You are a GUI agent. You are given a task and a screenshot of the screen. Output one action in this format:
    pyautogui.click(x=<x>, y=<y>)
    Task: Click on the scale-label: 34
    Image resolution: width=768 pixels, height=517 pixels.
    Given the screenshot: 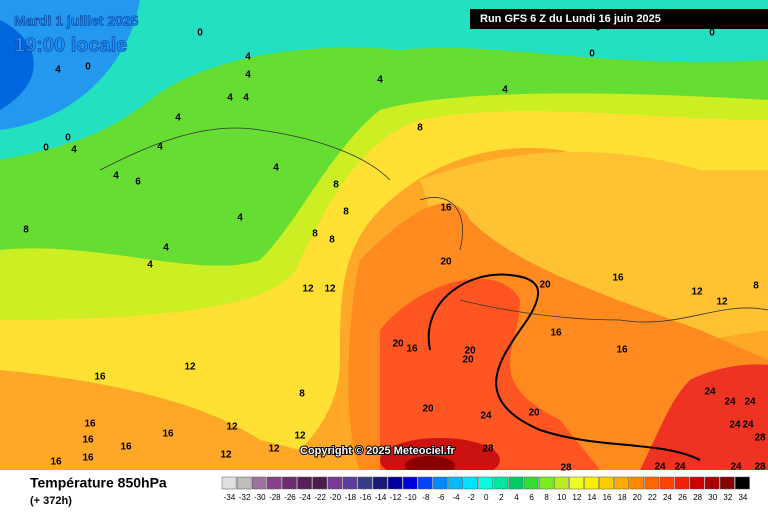 What is the action you would take?
    pyautogui.click(x=742, y=497)
    